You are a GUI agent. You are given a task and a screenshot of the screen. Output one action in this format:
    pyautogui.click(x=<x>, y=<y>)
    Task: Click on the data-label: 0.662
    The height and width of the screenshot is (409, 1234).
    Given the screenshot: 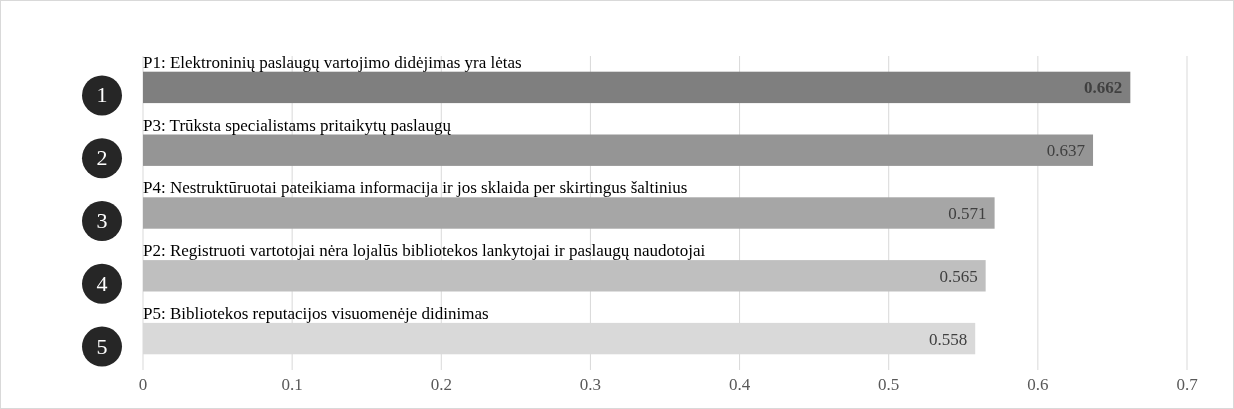 What is the action you would take?
    pyautogui.click(x=1103, y=88)
    